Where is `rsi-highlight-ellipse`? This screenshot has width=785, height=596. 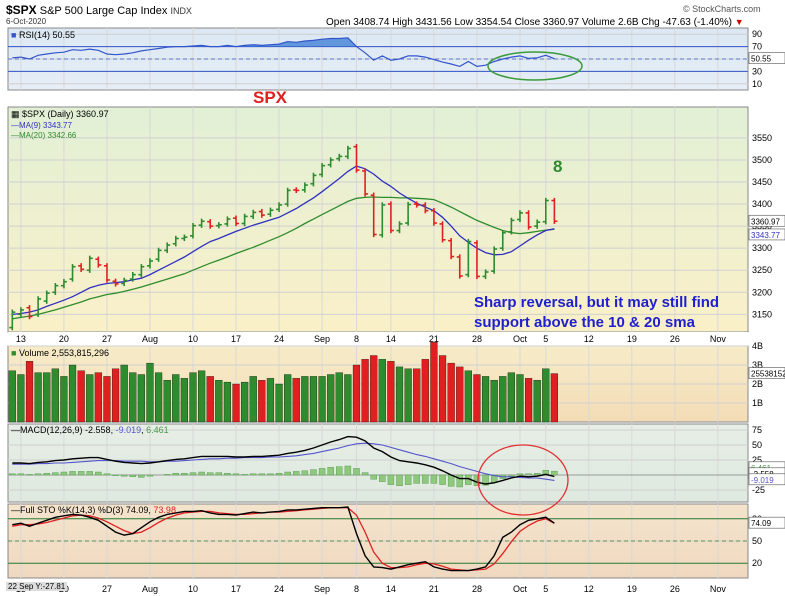
rsi-highlight-ellipse is located at coordinates (535, 66).